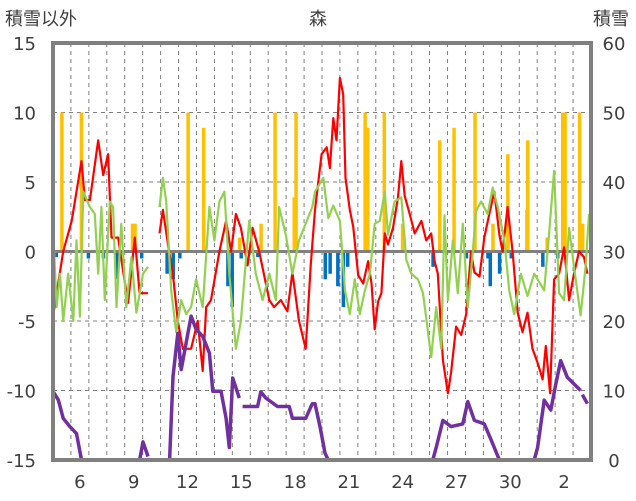 Image resolution: width=636 pixels, height=501 pixels. Describe the element at coordinates (21, 461) in the screenshot. I see `left-tick-label: -15` at that location.